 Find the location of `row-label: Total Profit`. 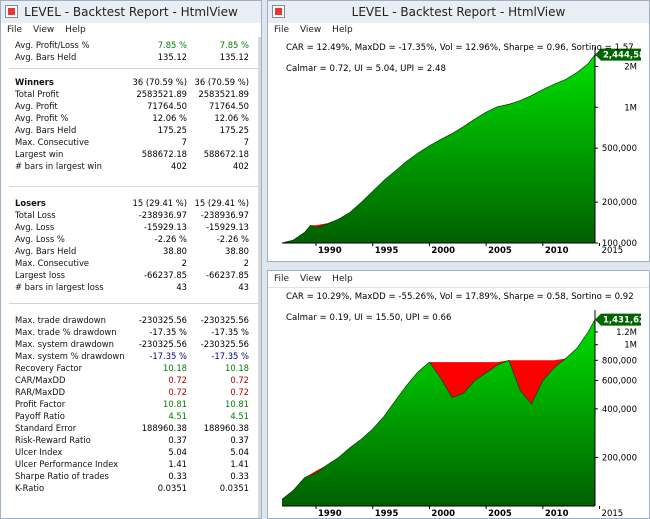

row-label: Total Profit is located at coordinates (37, 94).